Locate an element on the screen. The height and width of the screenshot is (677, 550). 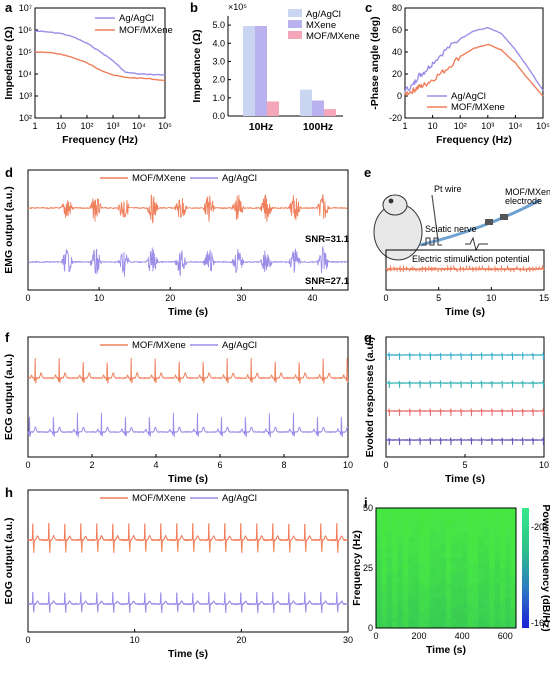
phase-series-line is located at coordinates (474, 70).